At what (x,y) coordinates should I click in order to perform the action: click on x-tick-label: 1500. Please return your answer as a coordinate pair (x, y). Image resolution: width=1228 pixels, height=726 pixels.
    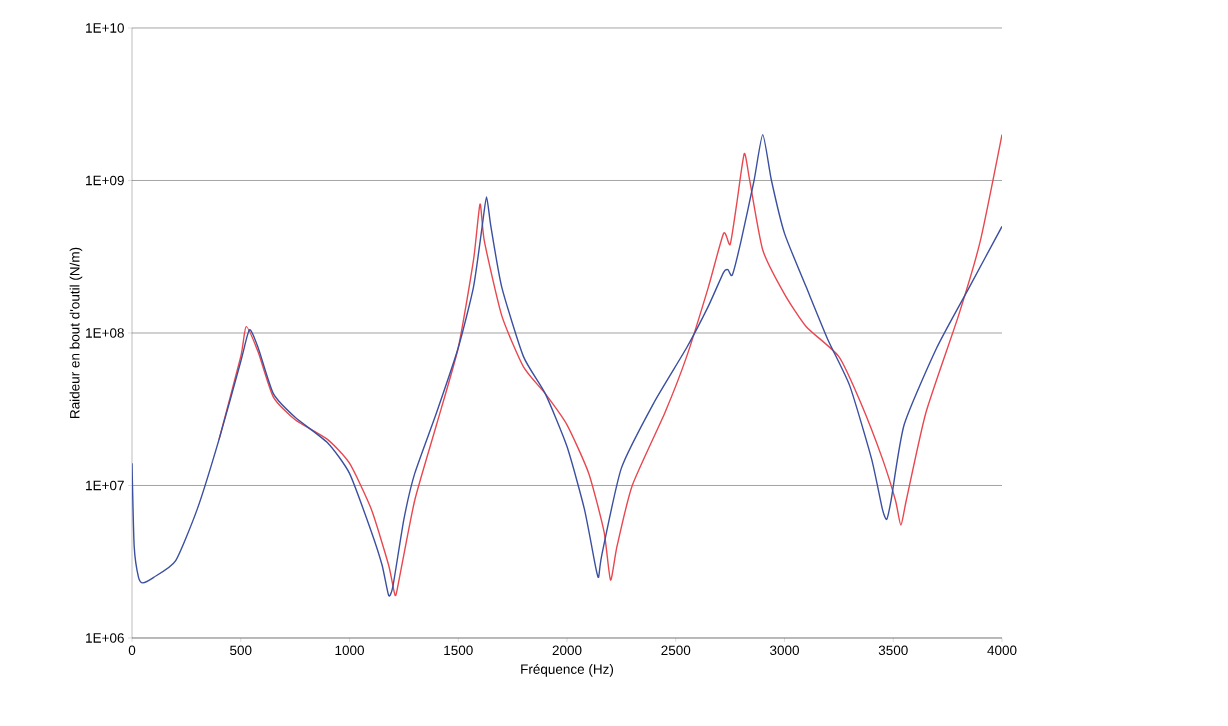
    Looking at the image, I should click on (458, 650).